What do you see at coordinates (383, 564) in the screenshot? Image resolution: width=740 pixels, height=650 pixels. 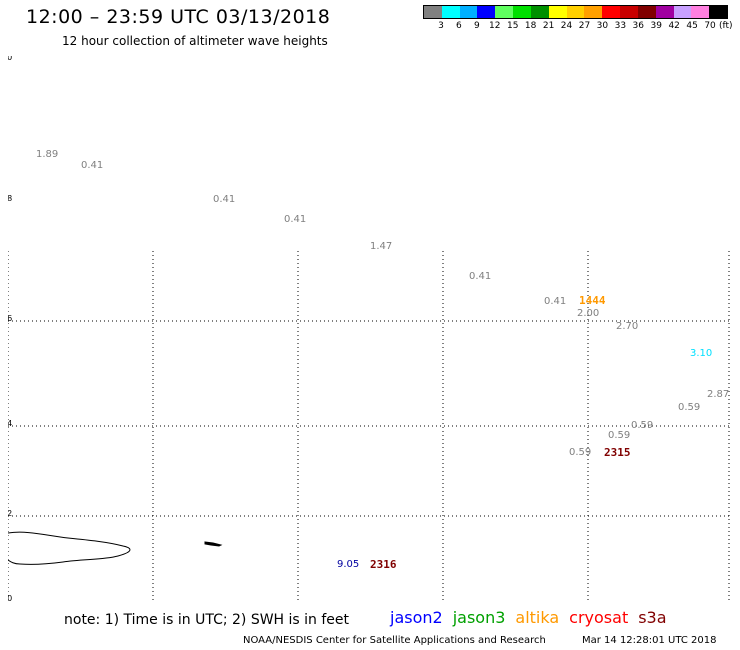 I see `pass-time-label: 2316` at bounding box center [383, 564].